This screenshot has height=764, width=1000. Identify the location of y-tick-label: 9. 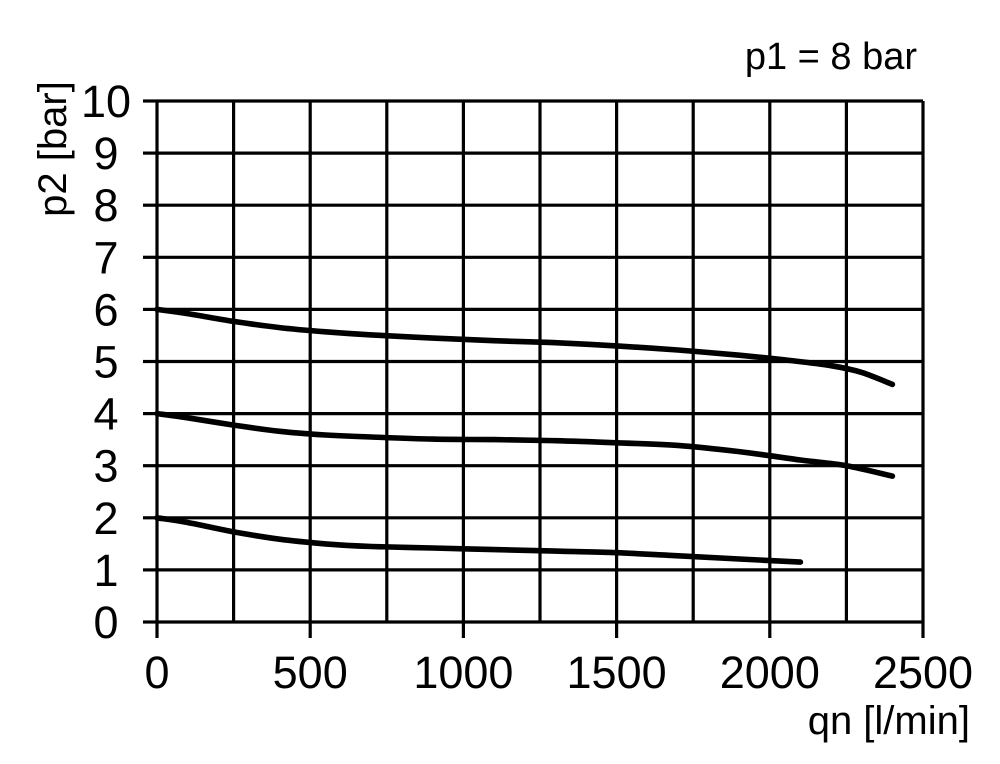
(105, 153).